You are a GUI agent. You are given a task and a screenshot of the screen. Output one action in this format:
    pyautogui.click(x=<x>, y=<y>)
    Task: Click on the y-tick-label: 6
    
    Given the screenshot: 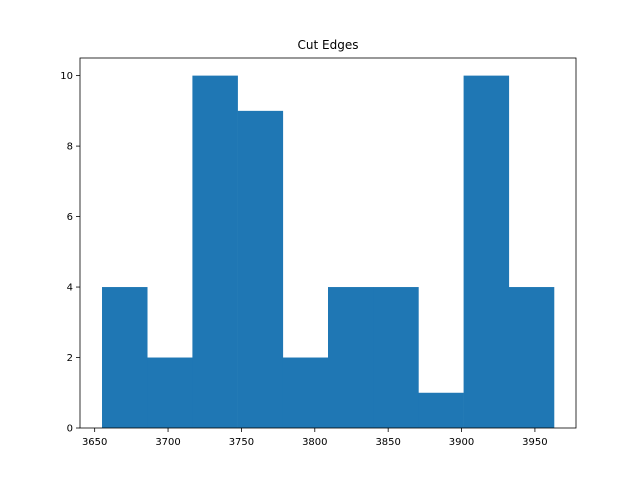 What is the action you would take?
    pyautogui.click(x=70, y=217)
    